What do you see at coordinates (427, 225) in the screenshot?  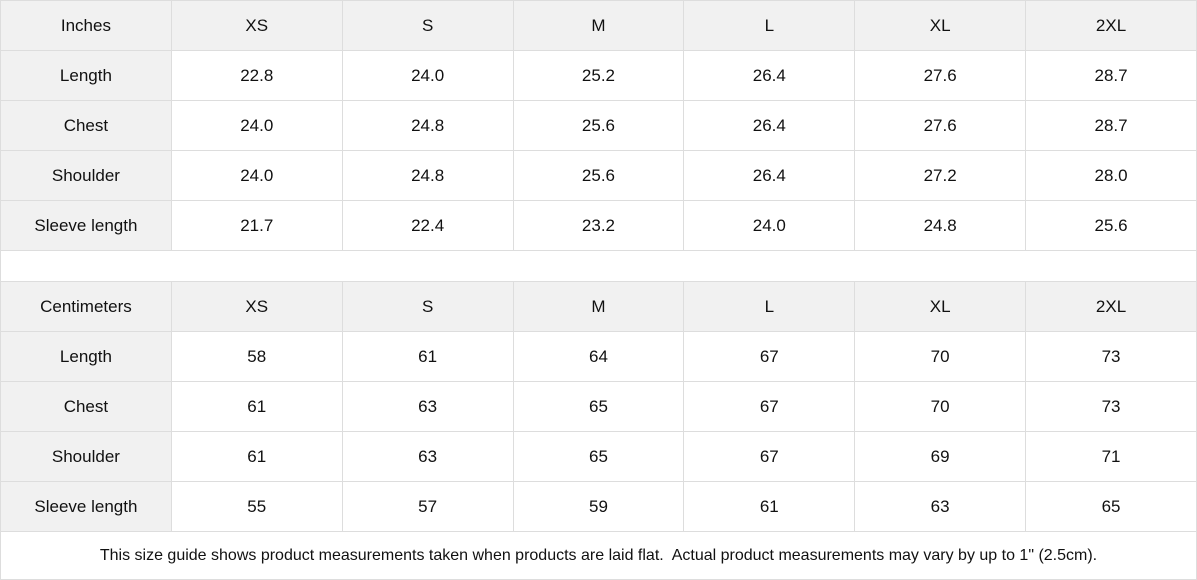 I see `measurement-value: 22.4` at bounding box center [427, 225].